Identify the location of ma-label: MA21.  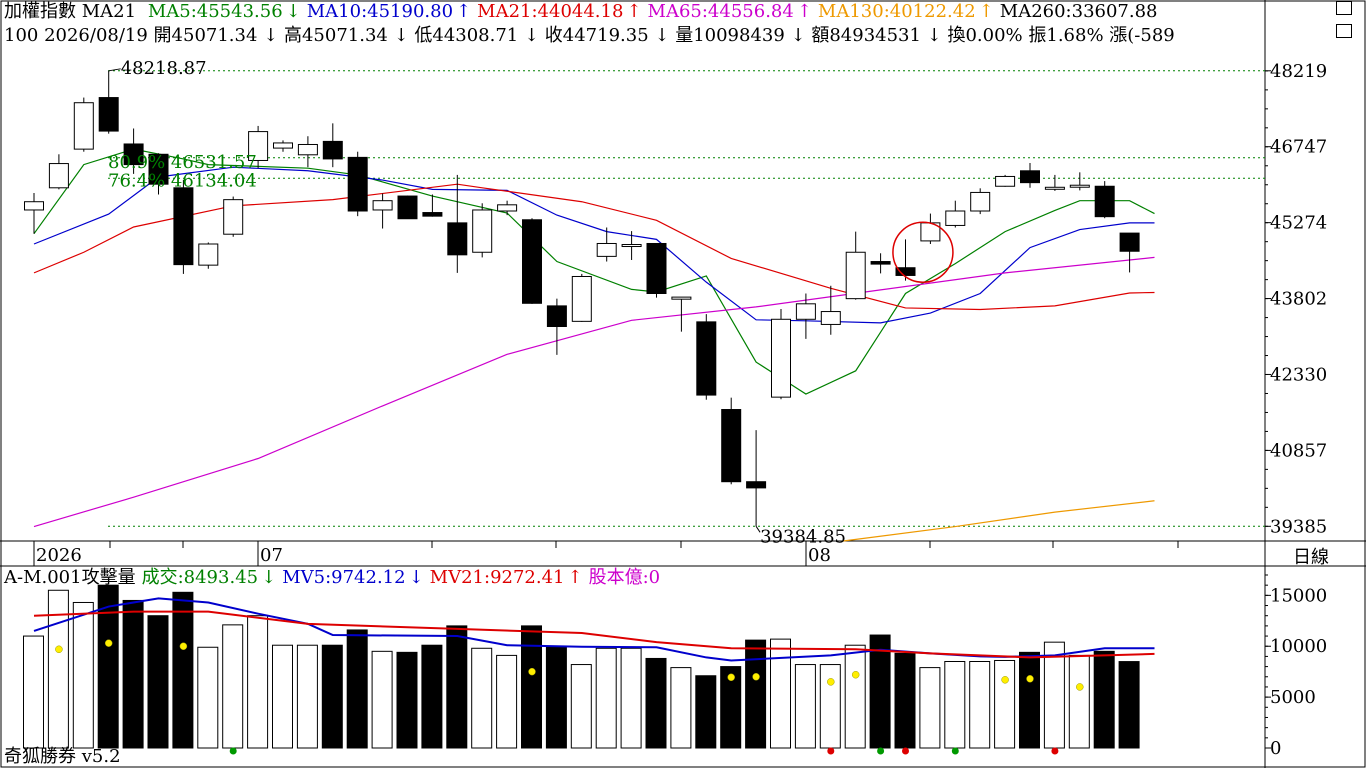
(109, 11).